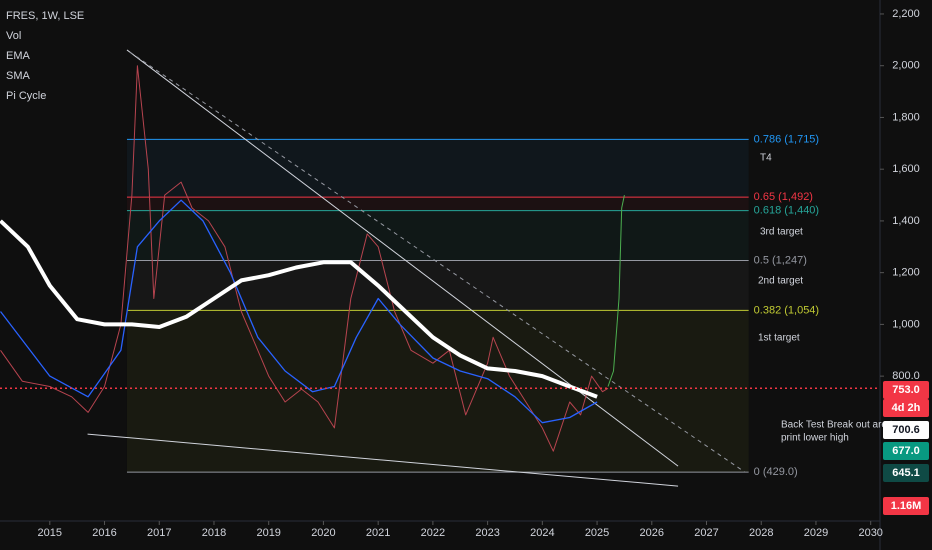 Image resolution: width=932 pixels, height=550 pixels. What do you see at coordinates (870, 533) in the screenshot?
I see `x-tick-label: 2030` at bounding box center [870, 533].